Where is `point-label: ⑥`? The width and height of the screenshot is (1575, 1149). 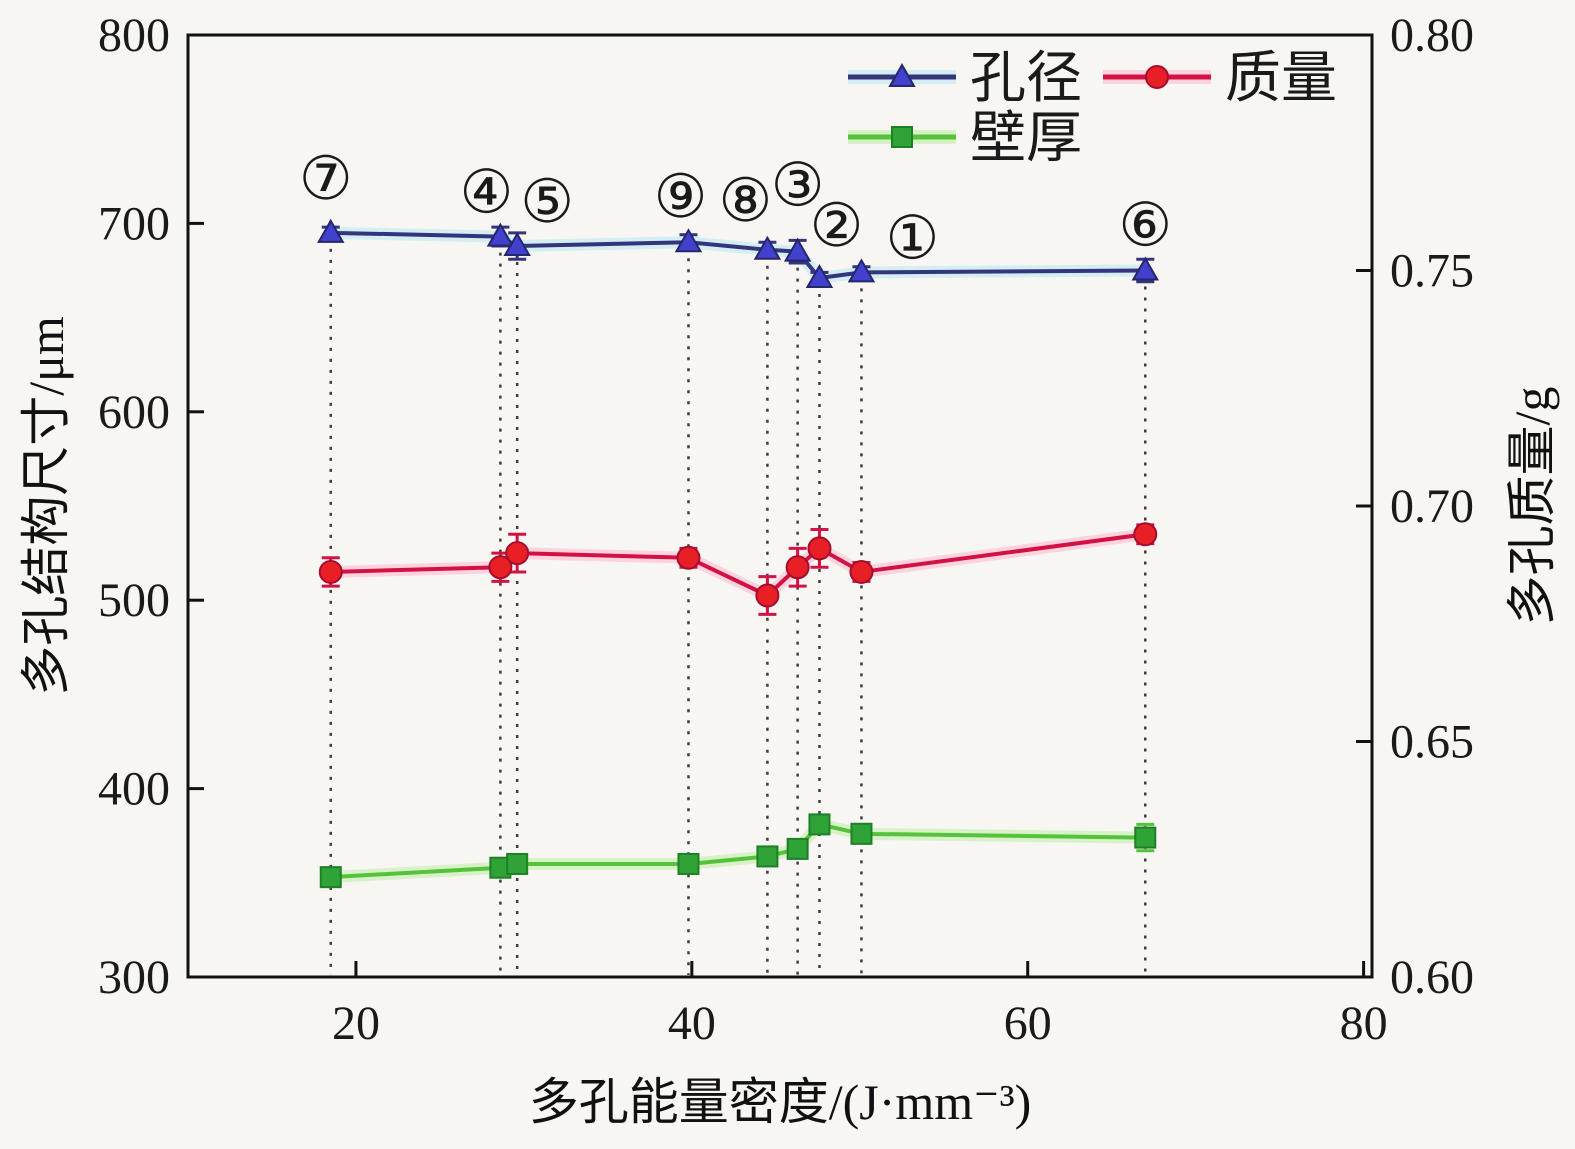 point-label: ⑥ is located at coordinates (1145, 226).